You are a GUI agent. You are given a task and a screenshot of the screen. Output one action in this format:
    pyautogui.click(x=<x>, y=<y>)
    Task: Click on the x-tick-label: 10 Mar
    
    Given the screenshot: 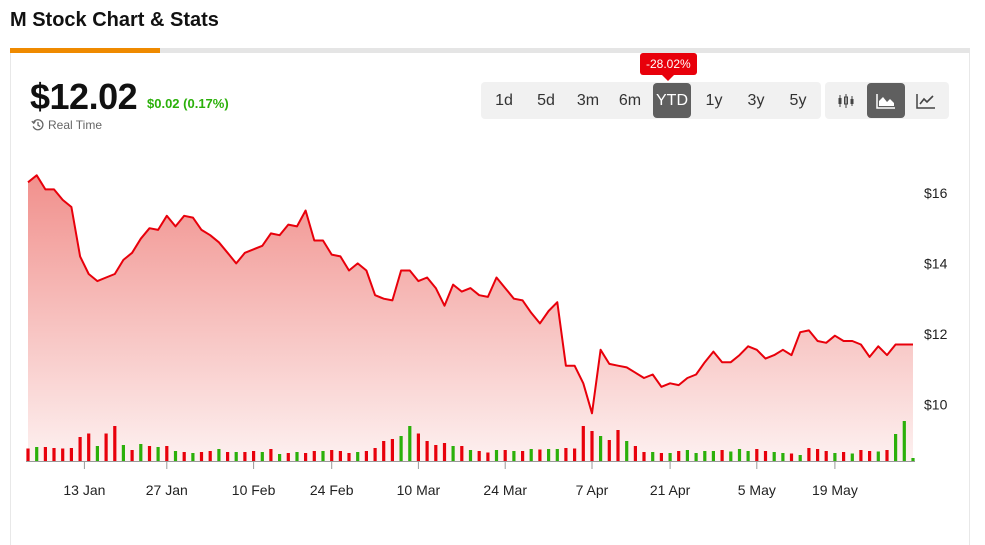 What is the action you would take?
    pyautogui.click(x=419, y=490)
    